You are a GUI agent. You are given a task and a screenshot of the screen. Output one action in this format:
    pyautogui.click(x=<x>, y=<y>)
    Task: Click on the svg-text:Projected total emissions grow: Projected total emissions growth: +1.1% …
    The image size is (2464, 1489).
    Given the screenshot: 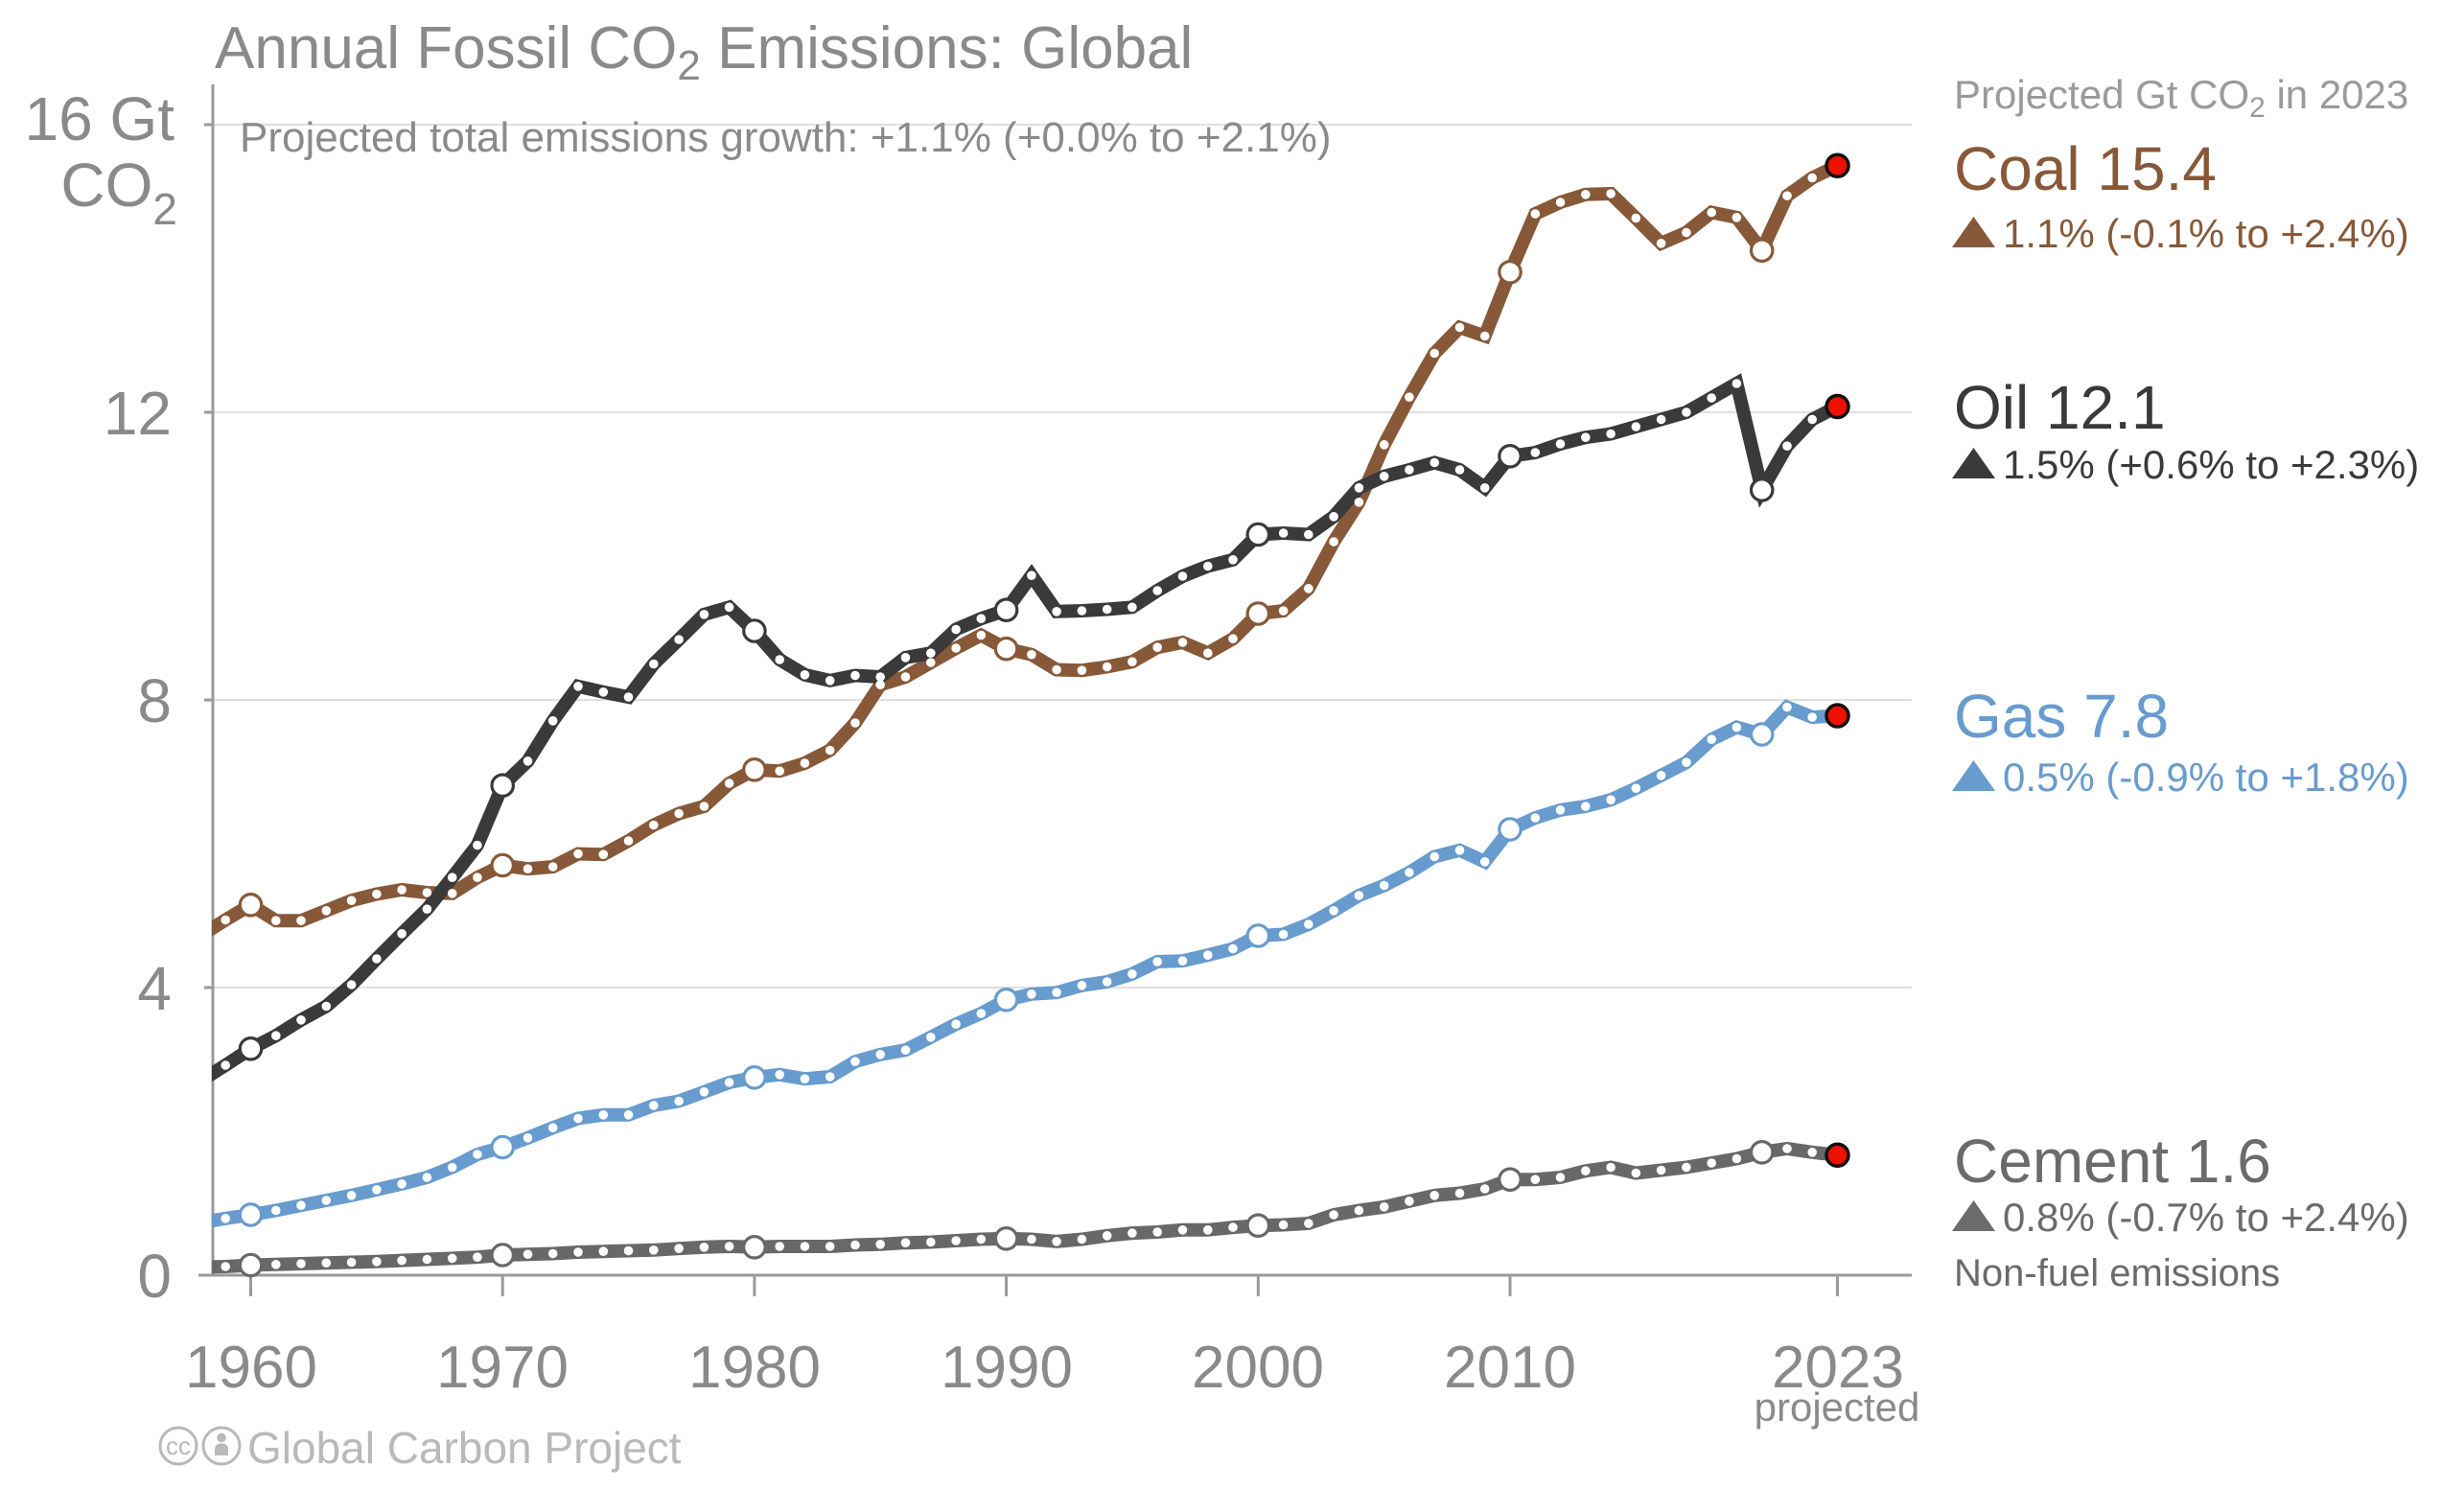 What is the action you would take?
    pyautogui.click(x=786, y=137)
    